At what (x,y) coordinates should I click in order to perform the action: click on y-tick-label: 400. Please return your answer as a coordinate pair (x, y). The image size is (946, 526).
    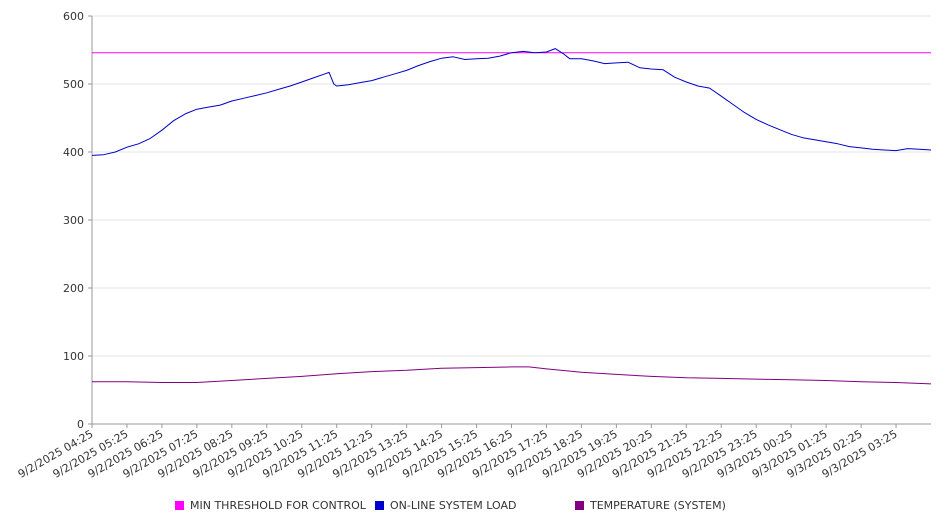
    Looking at the image, I should click on (73, 152).